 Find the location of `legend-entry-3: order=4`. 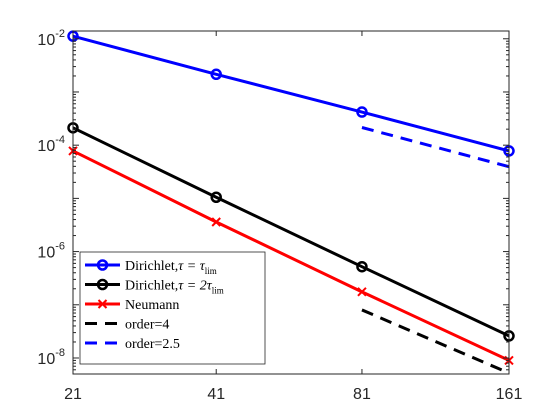

legend-entry-3: order=4 is located at coordinates (127, 325).